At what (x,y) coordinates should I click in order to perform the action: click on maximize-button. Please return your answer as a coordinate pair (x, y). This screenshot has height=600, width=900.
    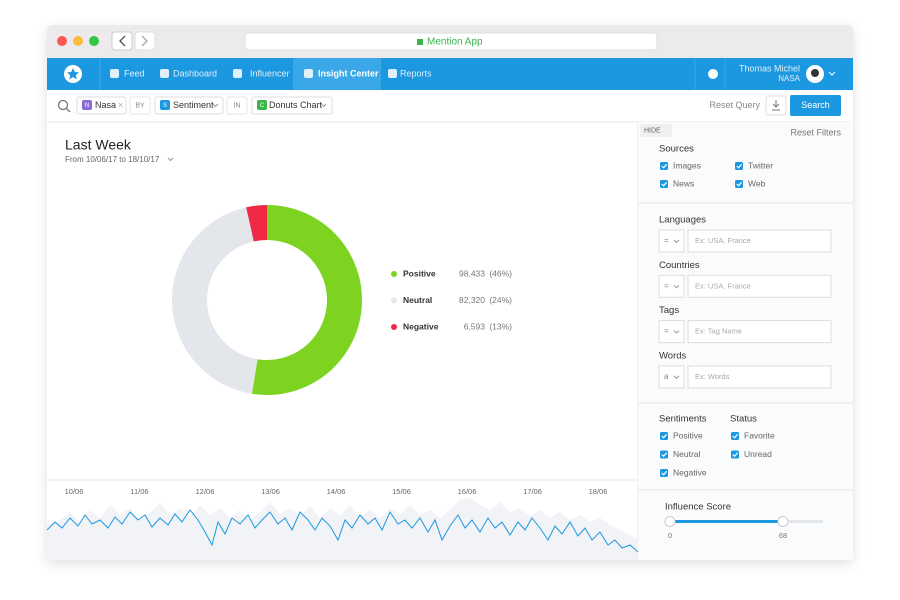
    Looking at the image, I should click on (94, 41).